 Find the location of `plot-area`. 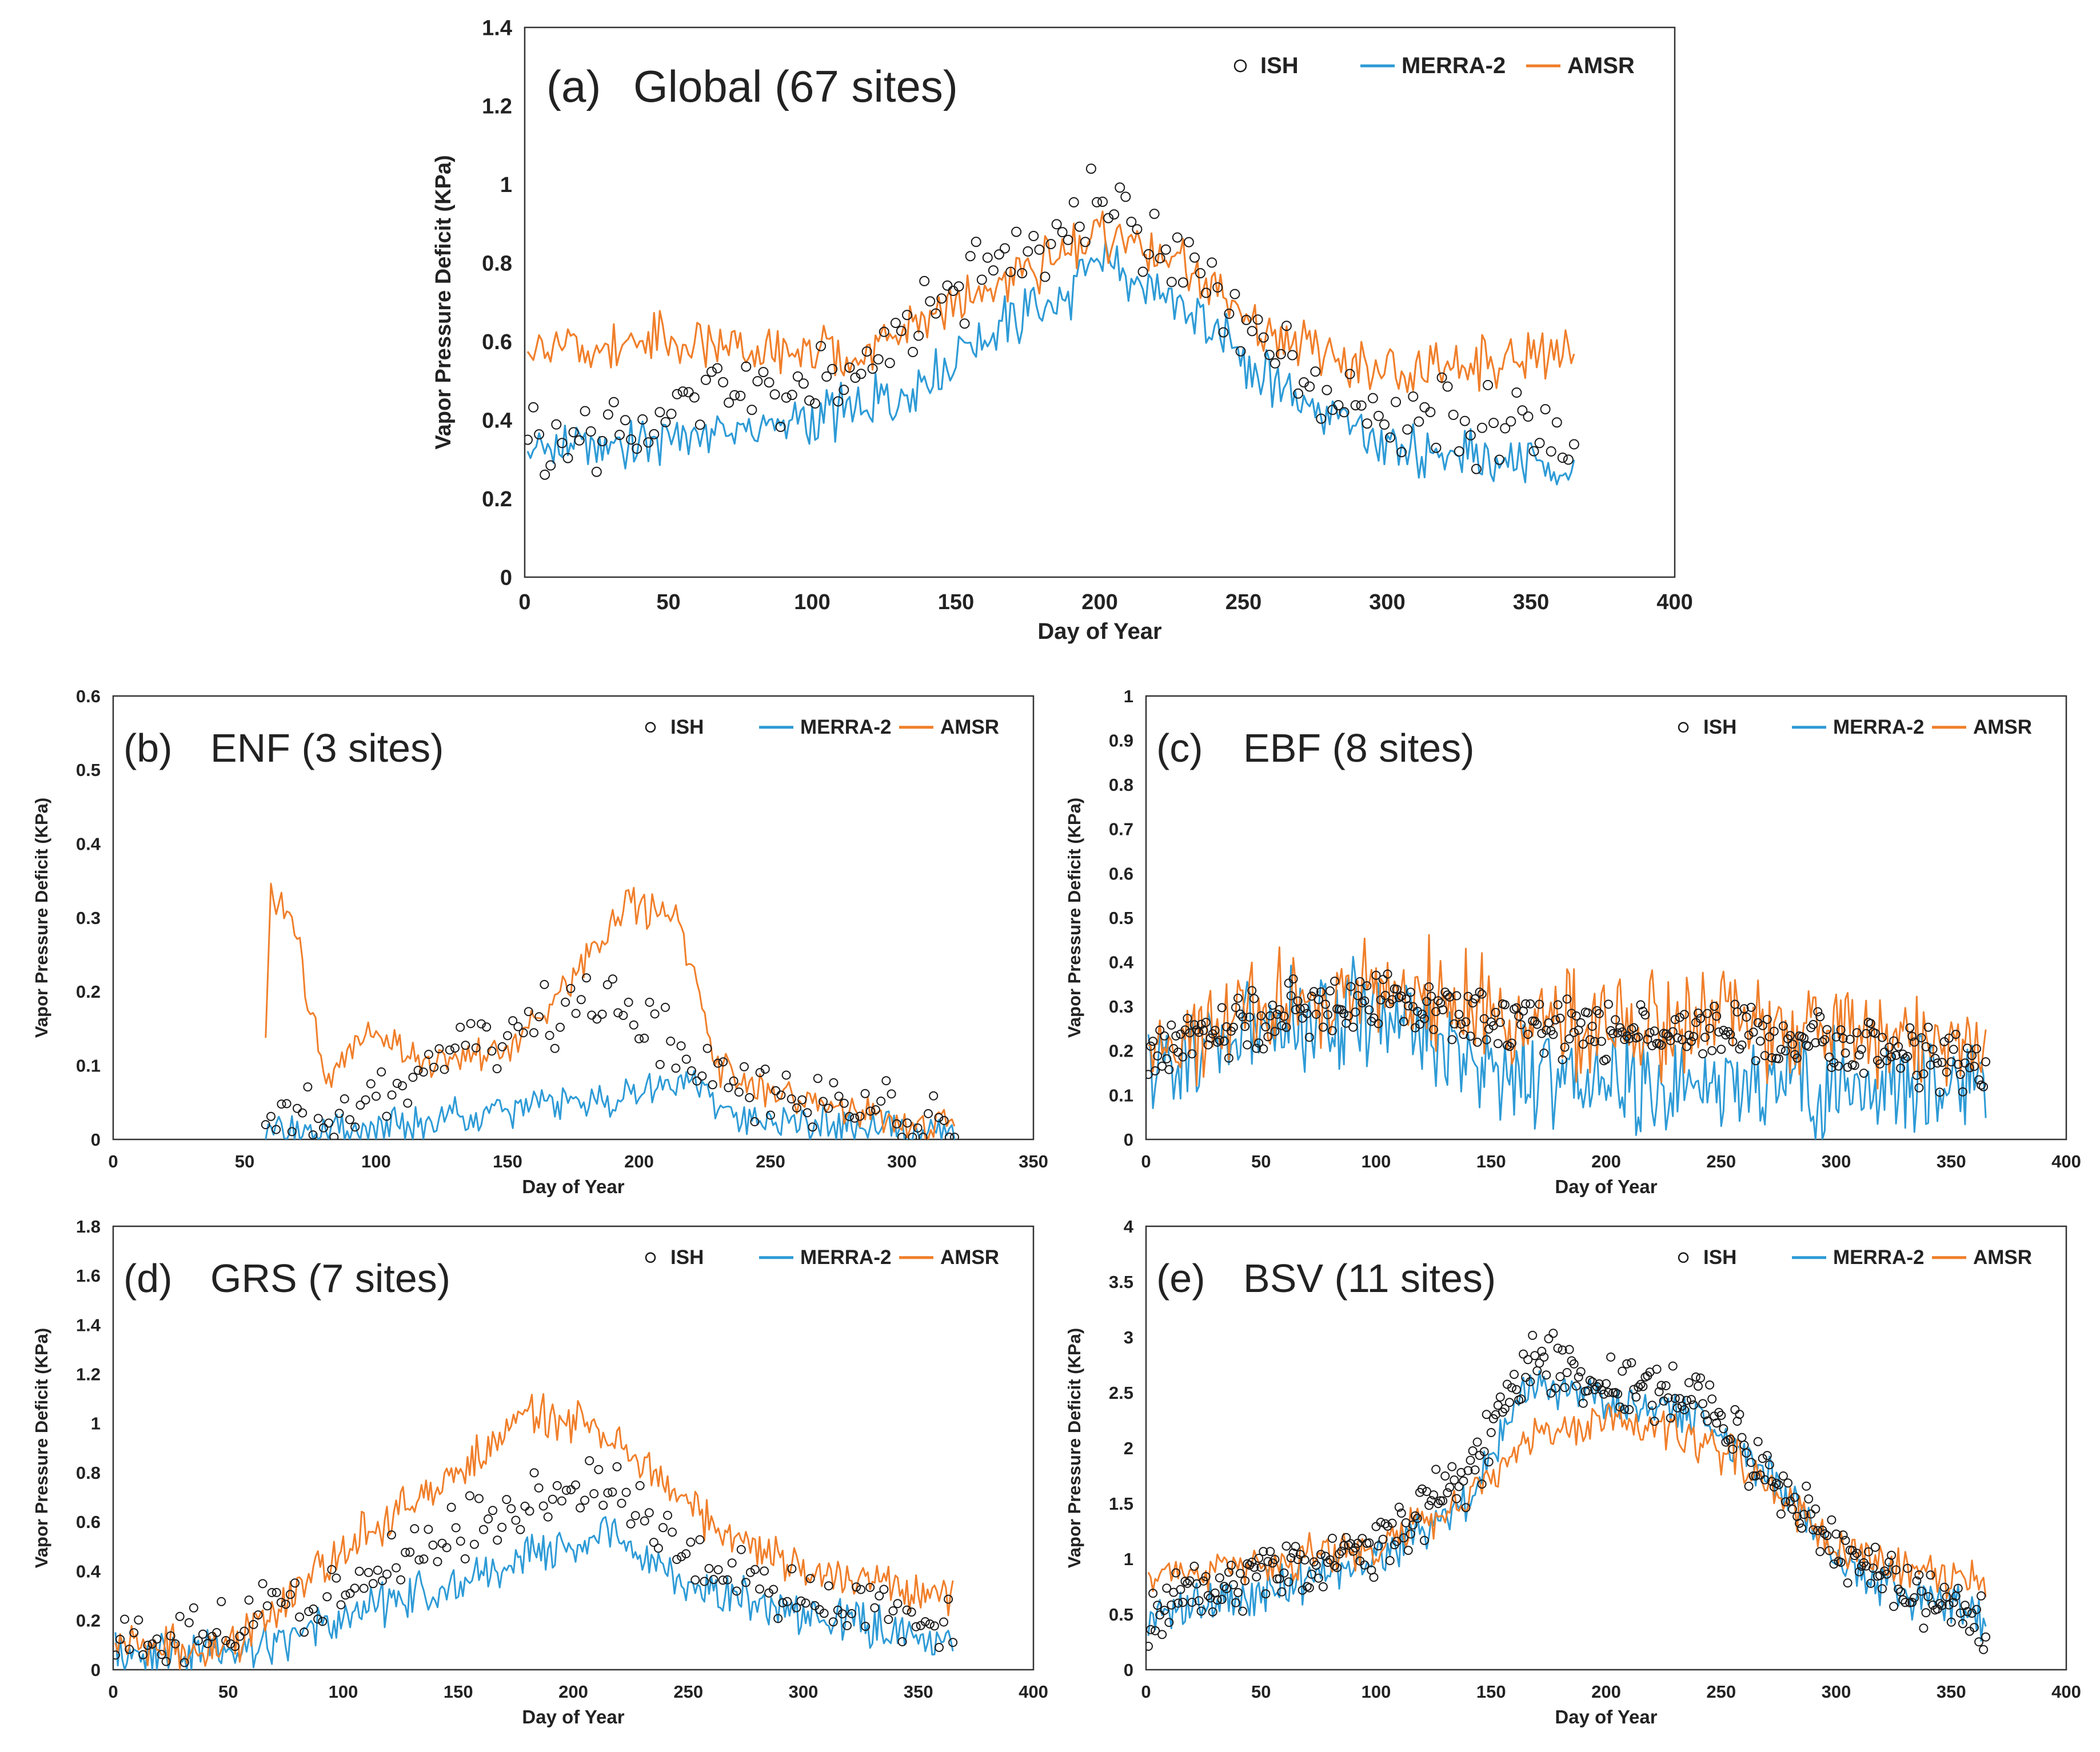

plot-area is located at coordinates (535, 1531).